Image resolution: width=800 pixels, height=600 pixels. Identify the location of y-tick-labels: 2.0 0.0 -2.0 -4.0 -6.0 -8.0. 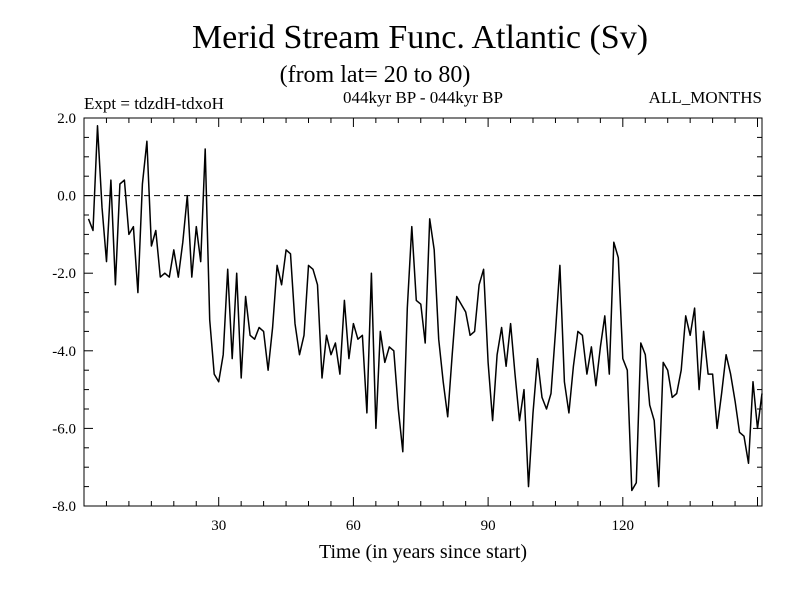
(64, 313).